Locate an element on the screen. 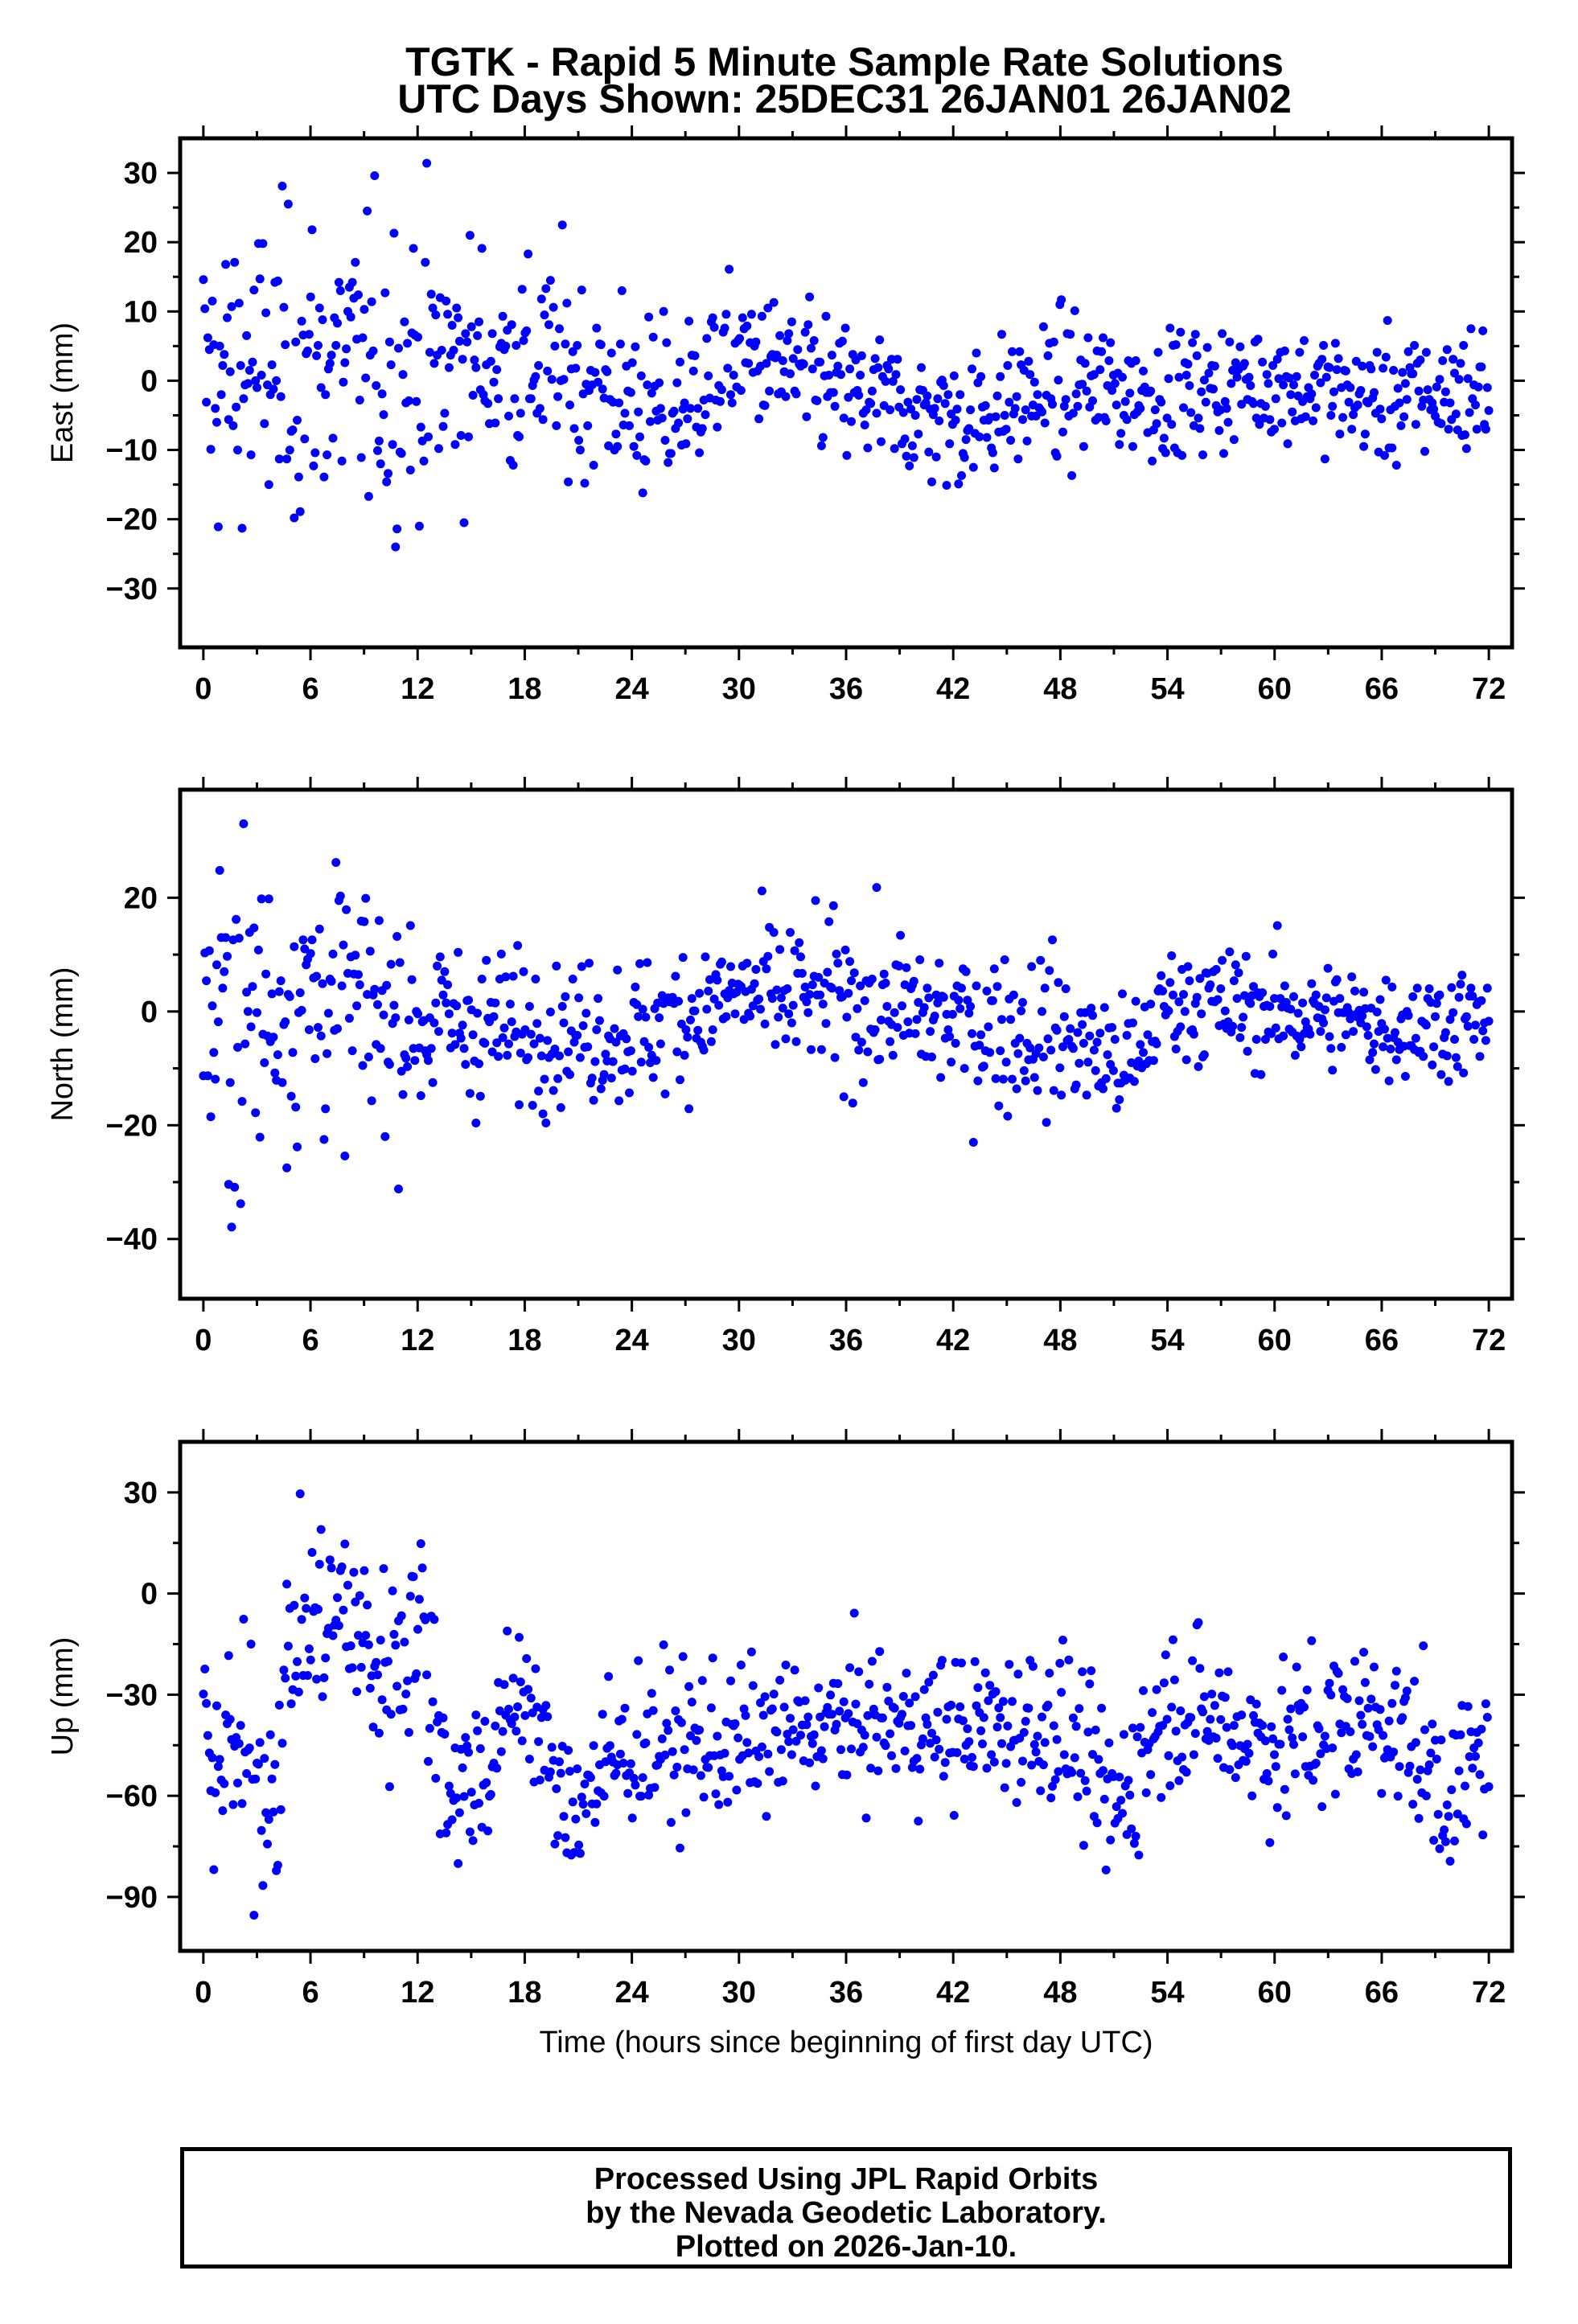  y-tick-label: −30 is located at coordinates (132, 1695).